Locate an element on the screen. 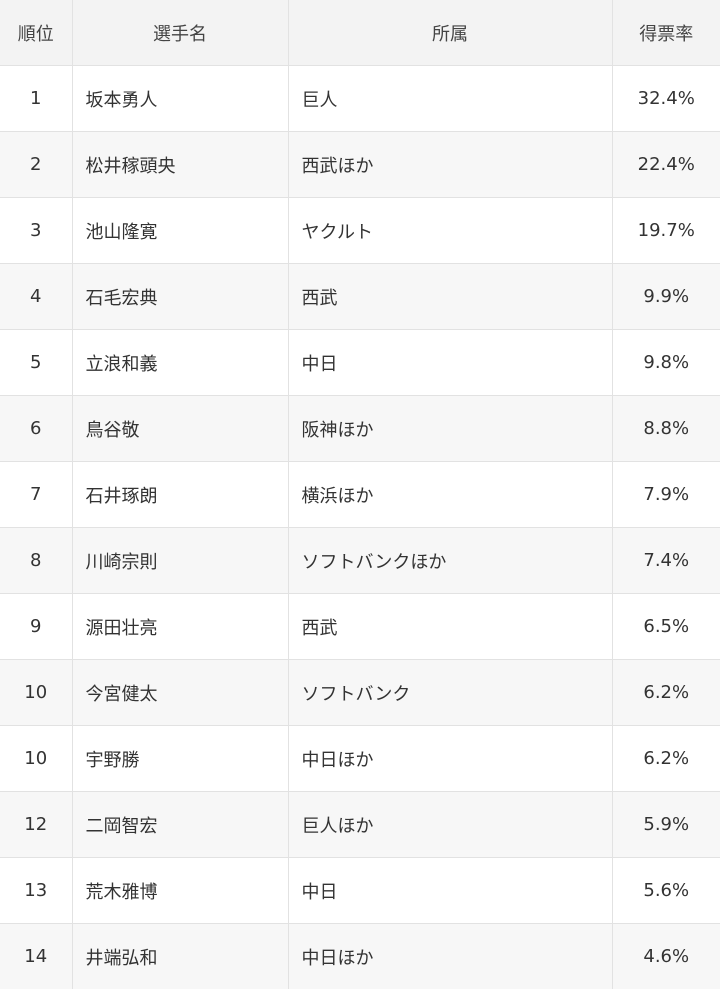 The width and height of the screenshot is (720, 989). player-name-cell: 松井稼頭央 is located at coordinates (180, 164).